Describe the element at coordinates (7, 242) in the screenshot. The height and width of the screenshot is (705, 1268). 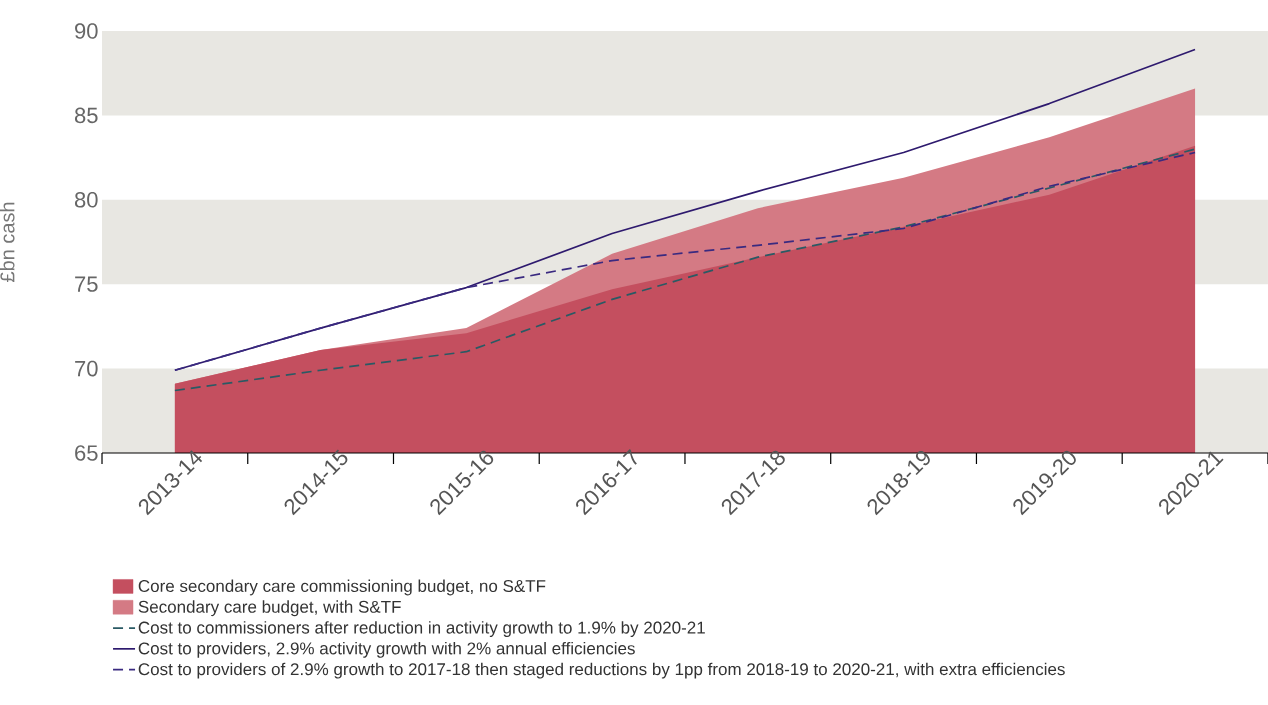
I see `y-axis-title: £bn cash` at that location.